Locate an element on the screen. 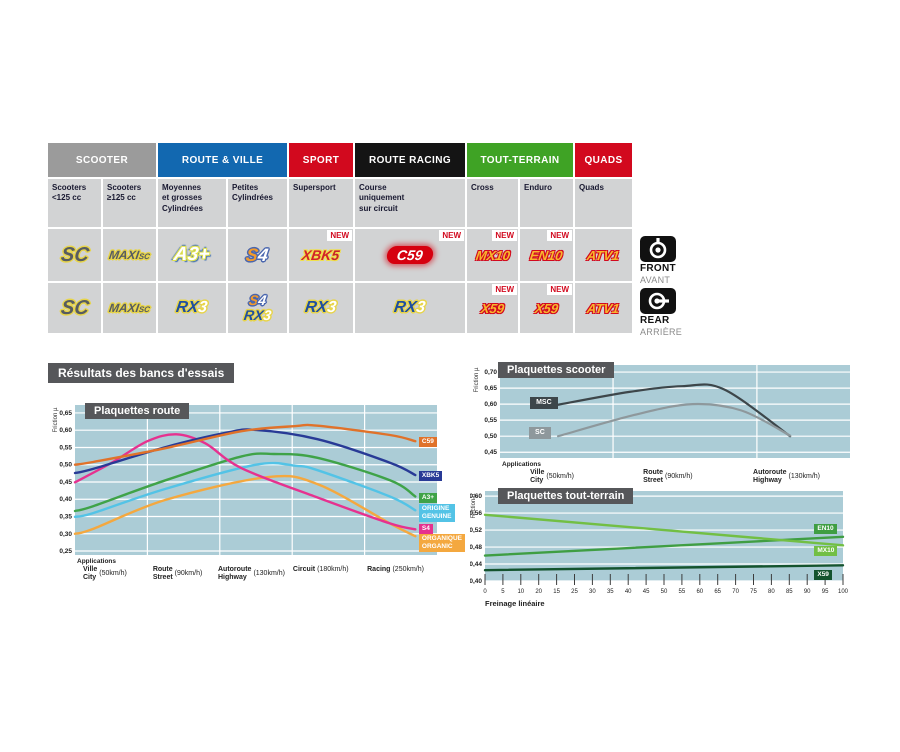 This screenshot has width=900, height=752. x-tick-label: 15 is located at coordinates (556, 592).